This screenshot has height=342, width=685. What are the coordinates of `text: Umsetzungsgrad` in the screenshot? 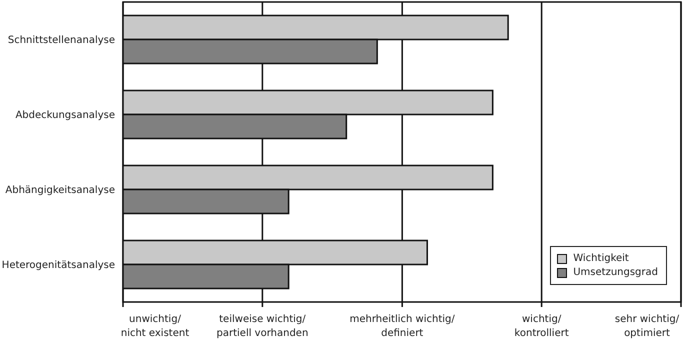 It's located at (615, 272).